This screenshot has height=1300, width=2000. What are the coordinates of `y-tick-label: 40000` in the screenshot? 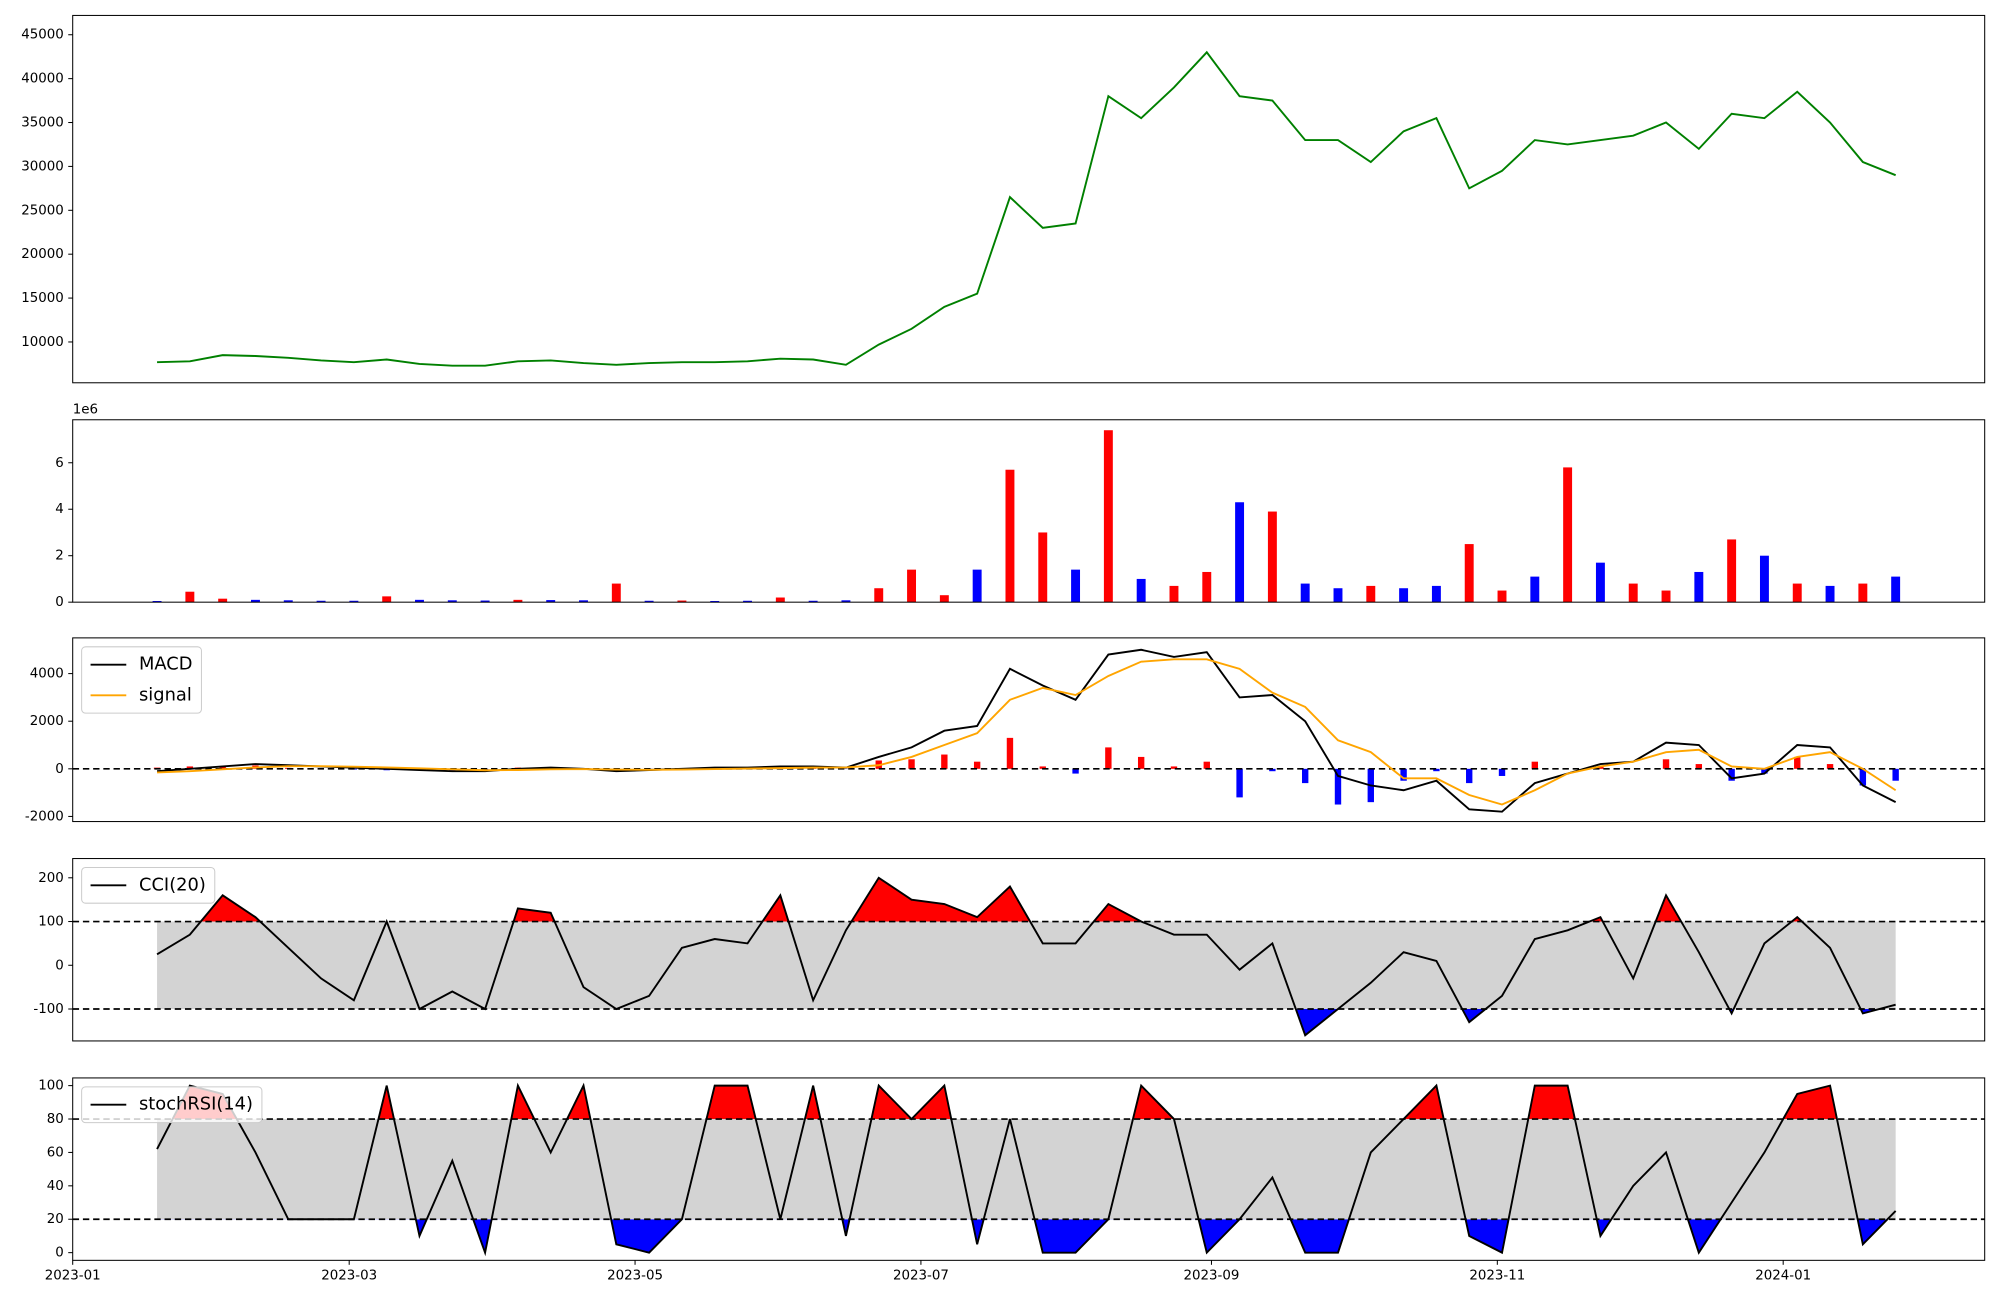 It's located at (42, 79).